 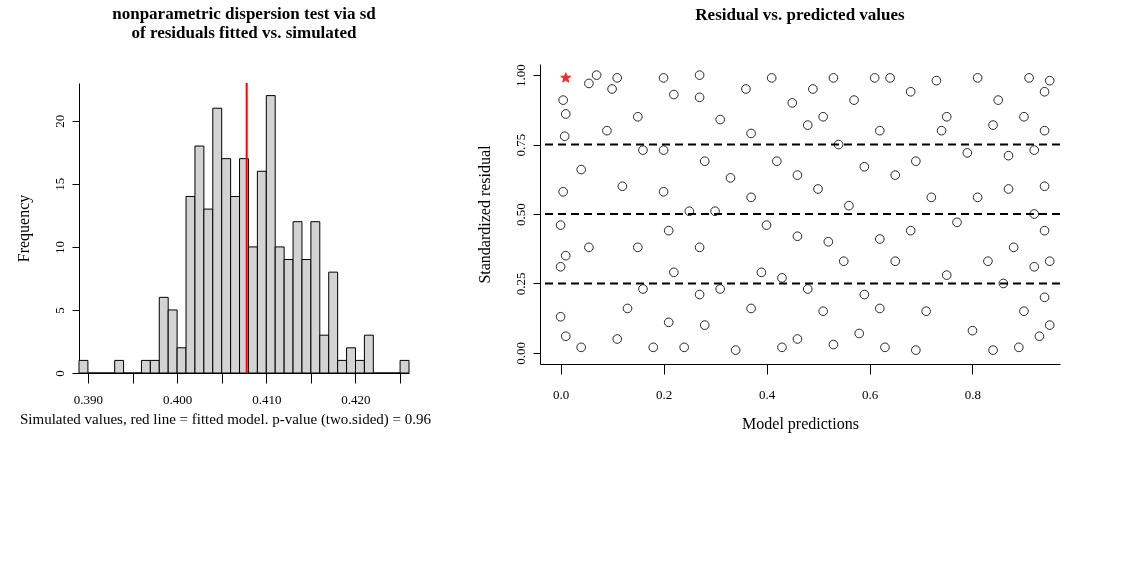 What do you see at coordinates (800, 423) in the screenshot?
I see `x-axis-title: Model predictions` at bounding box center [800, 423].